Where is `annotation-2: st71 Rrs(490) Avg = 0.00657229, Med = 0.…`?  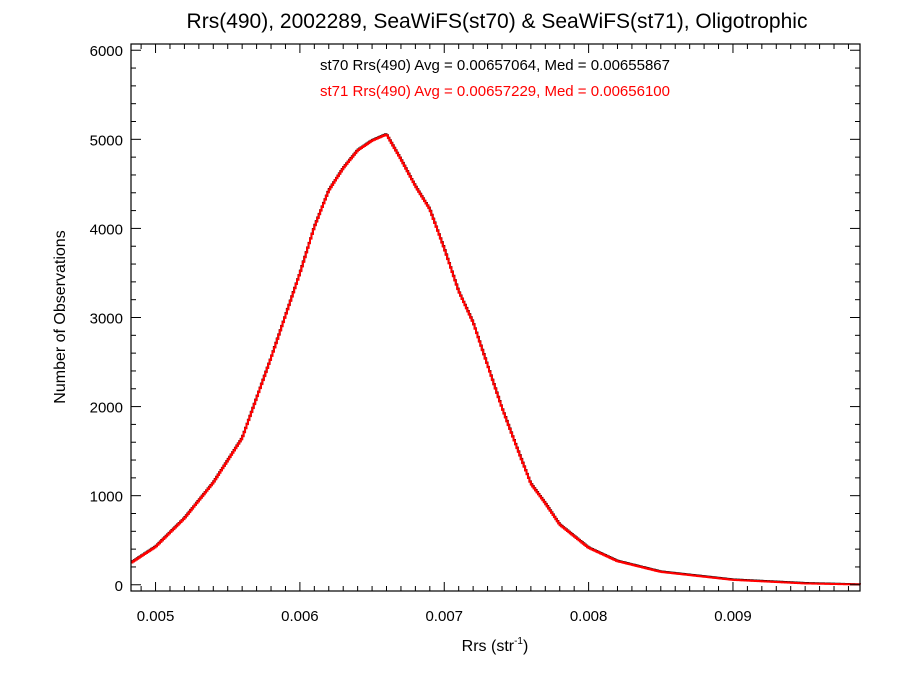
annotation-2: st71 Rrs(490) Avg = 0.00657229, Med = 0.… is located at coordinates (495, 91).